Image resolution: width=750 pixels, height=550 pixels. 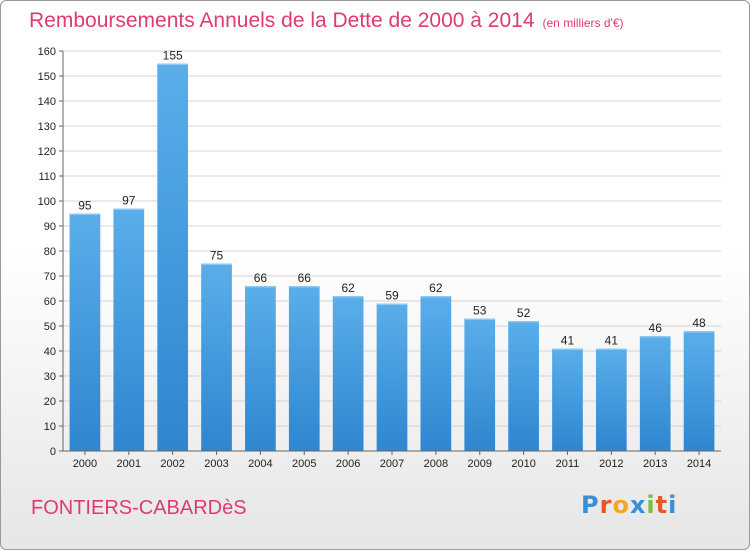 What do you see at coordinates (524, 313) in the screenshot?
I see `bar-value-label: 52` at bounding box center [524, 313].